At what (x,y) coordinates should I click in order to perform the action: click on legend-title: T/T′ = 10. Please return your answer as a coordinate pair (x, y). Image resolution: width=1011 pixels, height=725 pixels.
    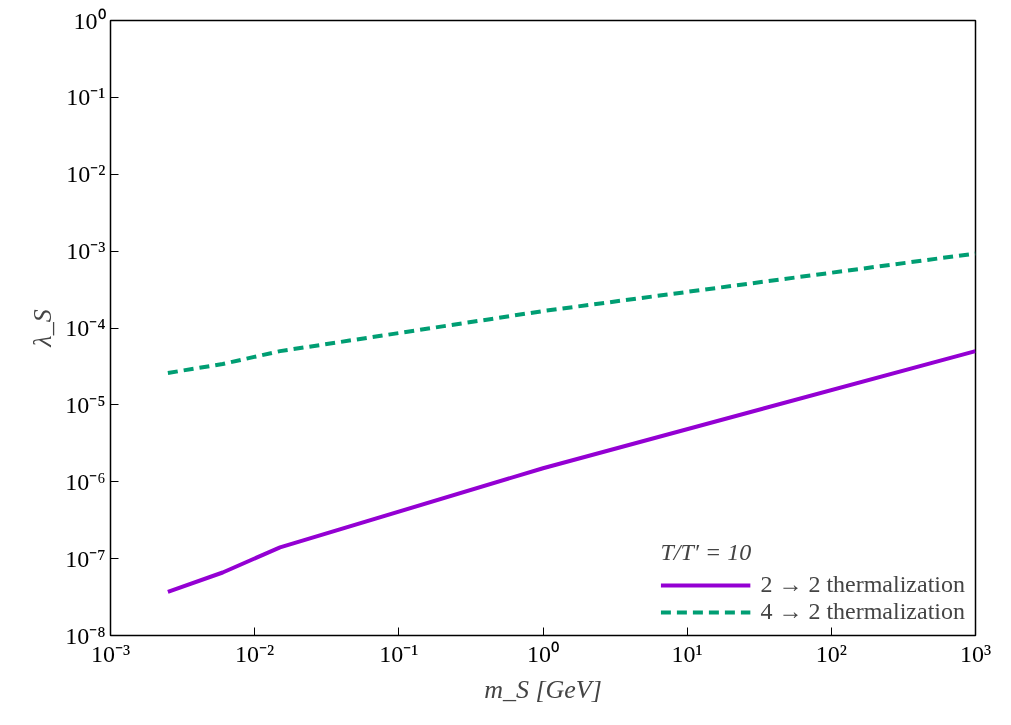
    Looking at the image, I should click on (706, 552).